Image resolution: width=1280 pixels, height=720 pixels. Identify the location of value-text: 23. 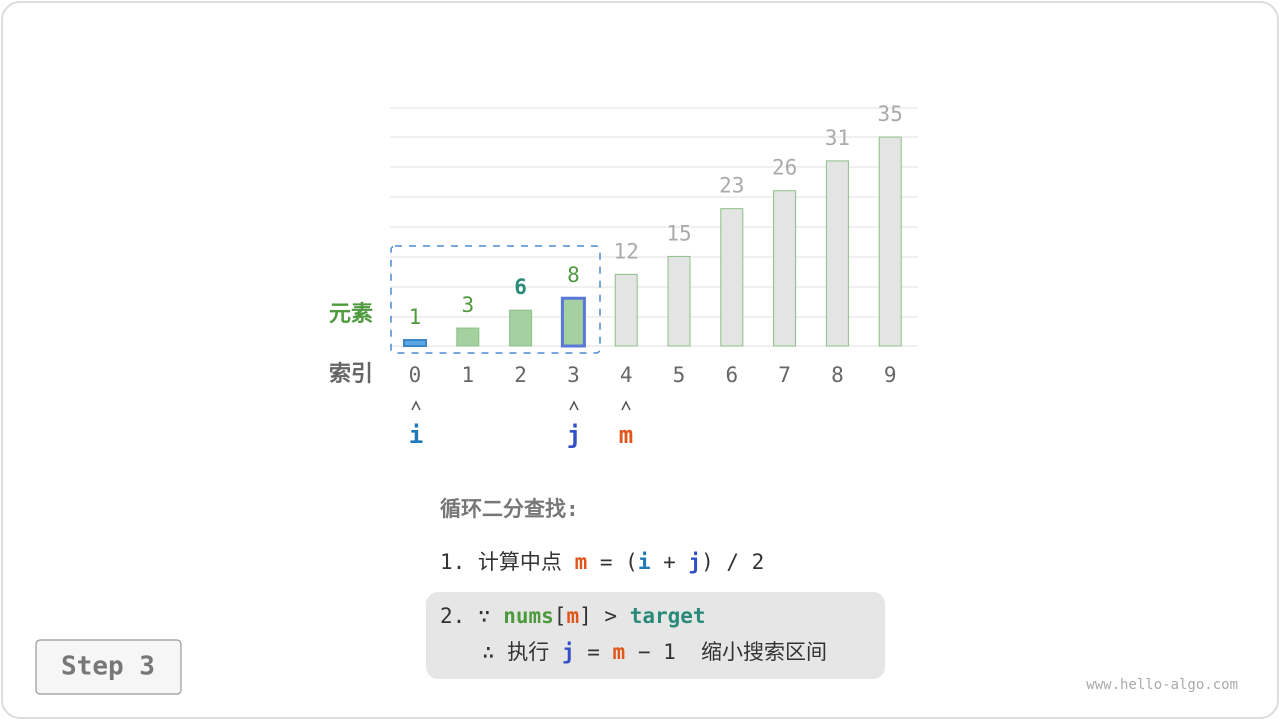
(731, 186).